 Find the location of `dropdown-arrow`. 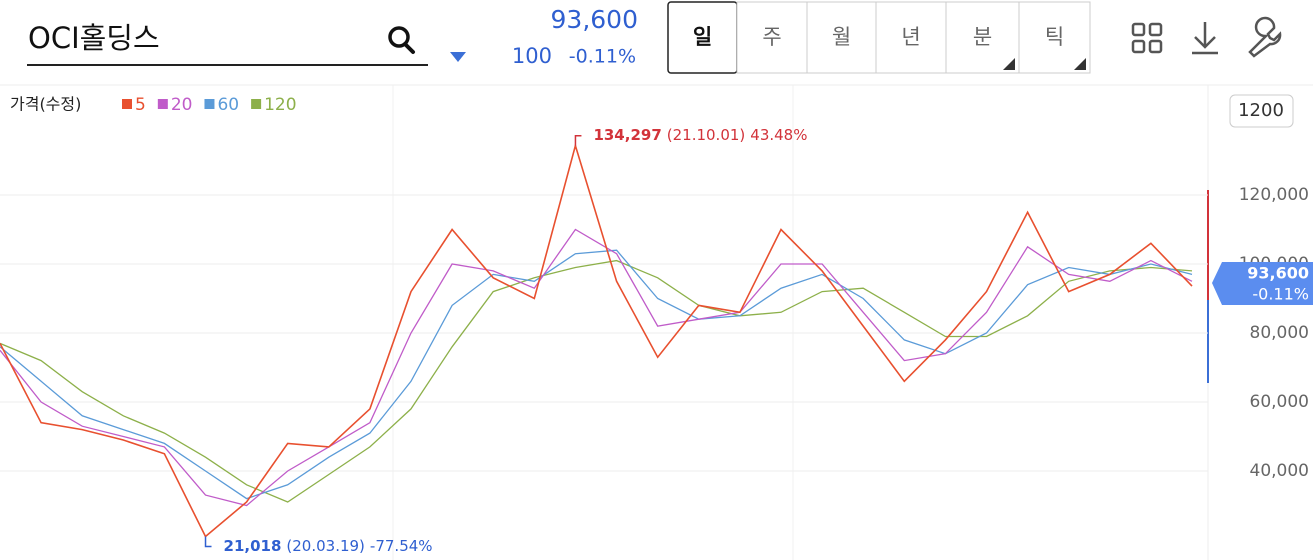

dropdown-arrow is located at coordinates (458, 57).